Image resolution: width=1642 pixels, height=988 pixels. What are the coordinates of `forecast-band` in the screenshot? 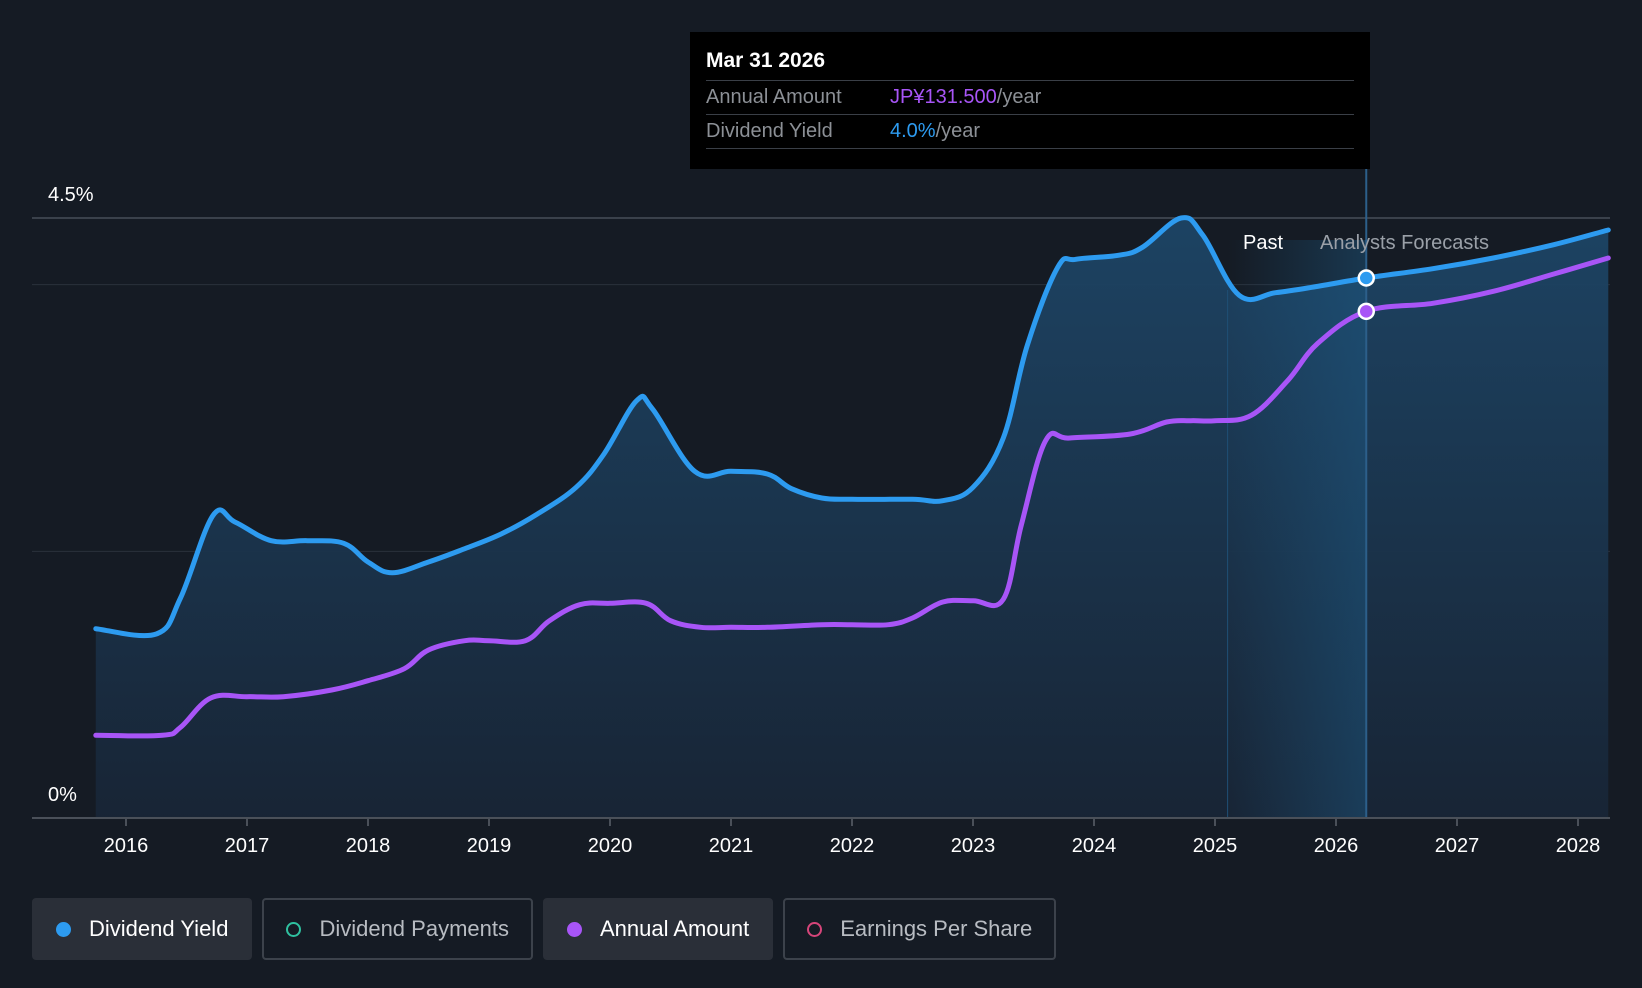 It's located at (1297, 529).